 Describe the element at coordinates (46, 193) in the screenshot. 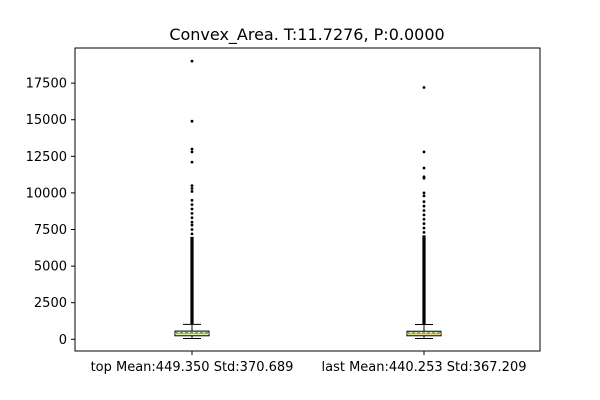

I see `y-tick-label: 10000` at that location.